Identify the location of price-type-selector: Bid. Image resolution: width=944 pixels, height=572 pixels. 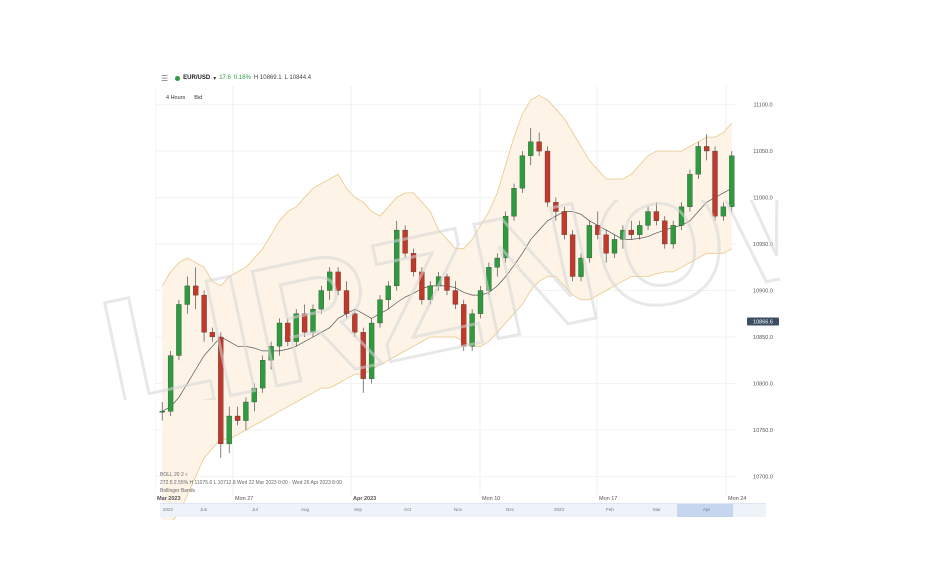
(198, 98).